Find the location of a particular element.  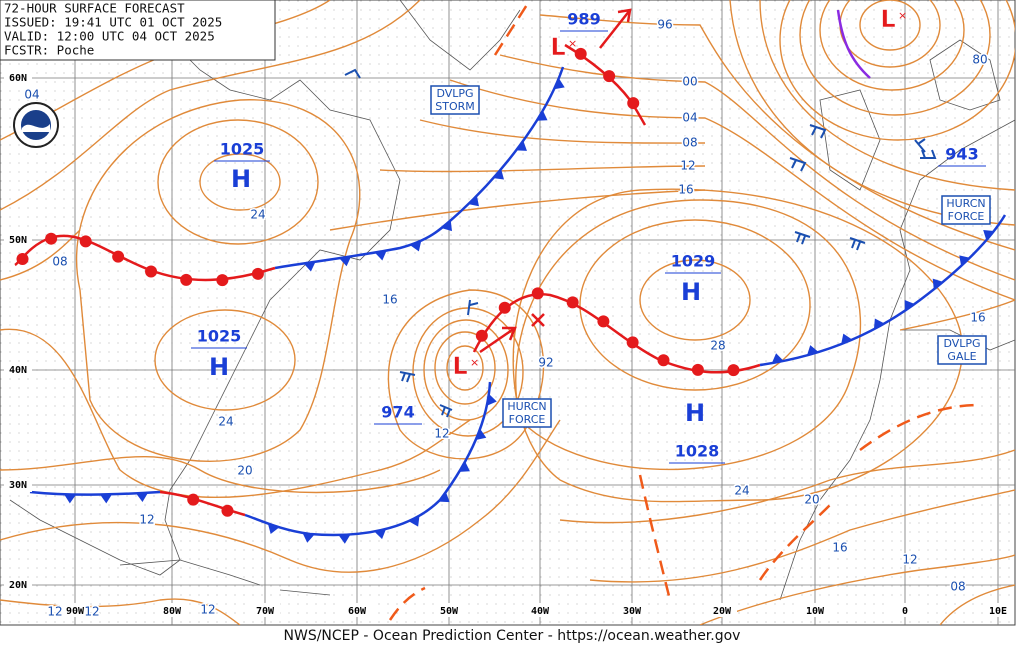

warm-front is located at coordinates (202, 503).